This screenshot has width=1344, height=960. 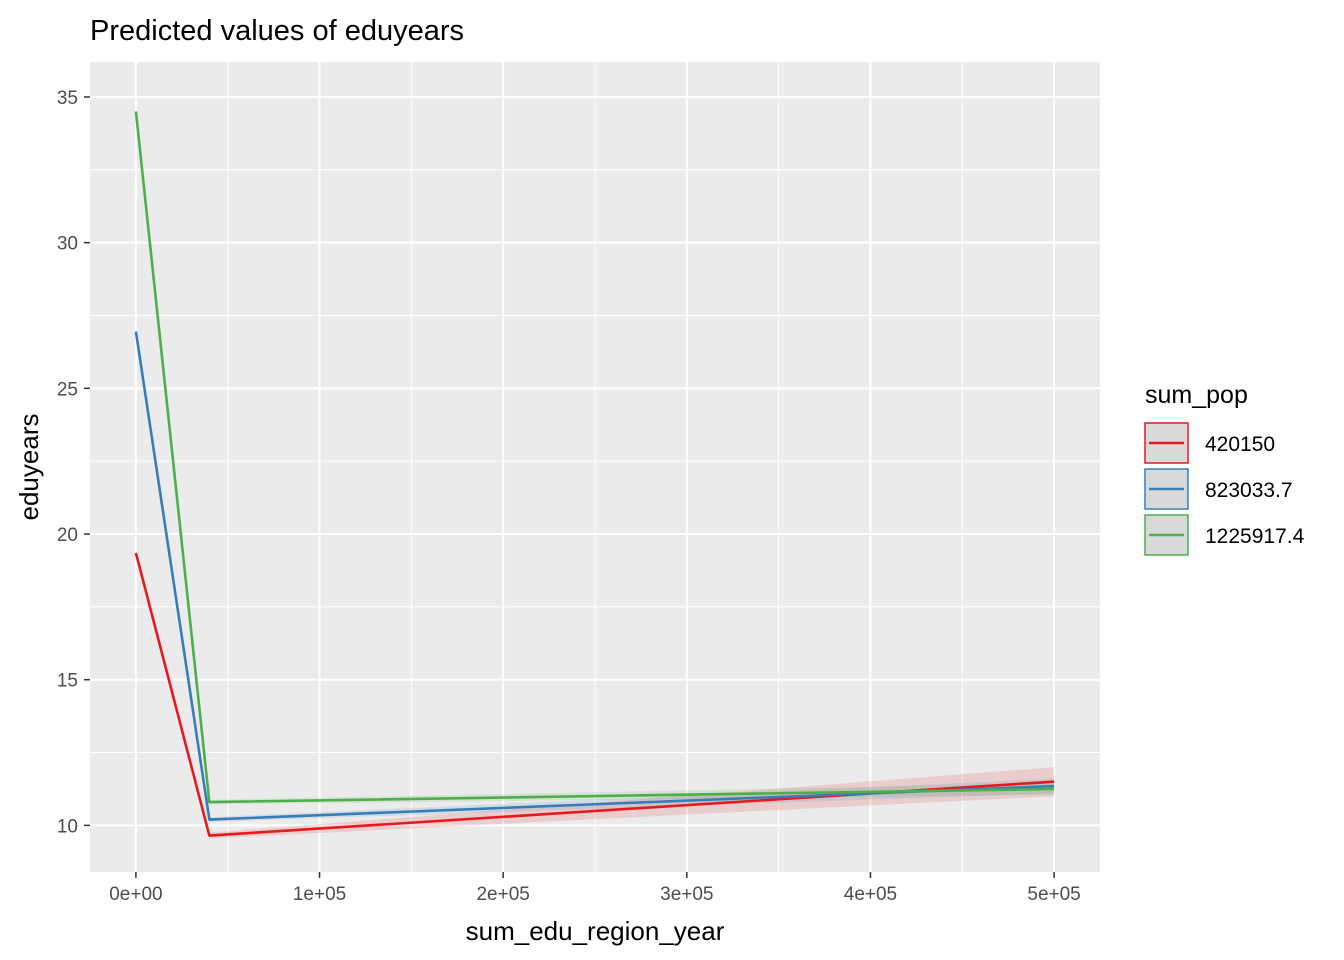 What do you see at coordinates (67, 826) in the screenshot?
I see `y-tick-label: 10` at bounding box center [67, 826].